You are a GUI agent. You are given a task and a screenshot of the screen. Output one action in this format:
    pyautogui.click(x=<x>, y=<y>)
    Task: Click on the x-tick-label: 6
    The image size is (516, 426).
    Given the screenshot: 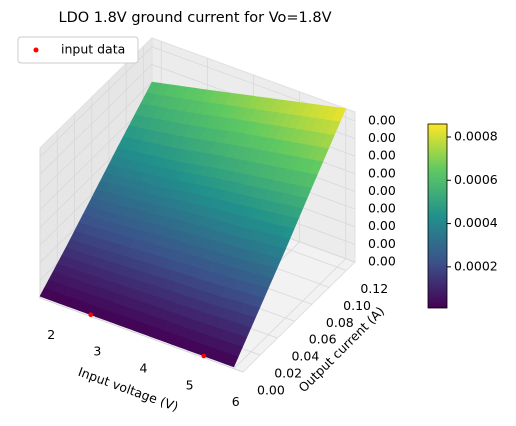 What is the action you would take?
    pyautogui.click(x=236, y=401)
    